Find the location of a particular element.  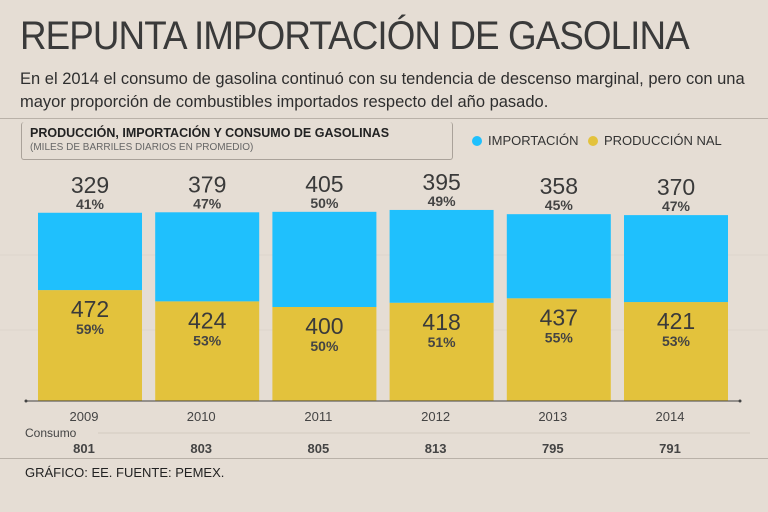

consumo-value: 805 is located at coordinates (319, 448).